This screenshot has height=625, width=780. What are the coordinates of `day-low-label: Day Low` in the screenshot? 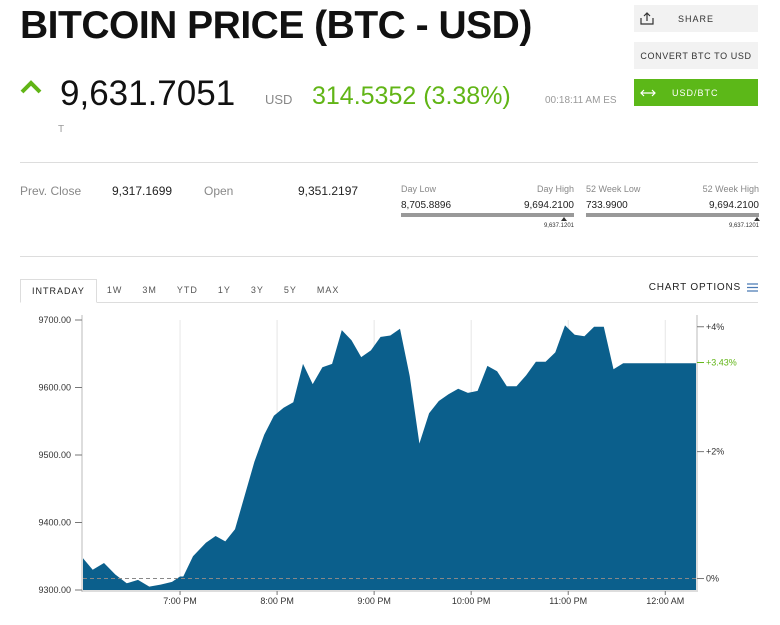 It's located at (419, 189).